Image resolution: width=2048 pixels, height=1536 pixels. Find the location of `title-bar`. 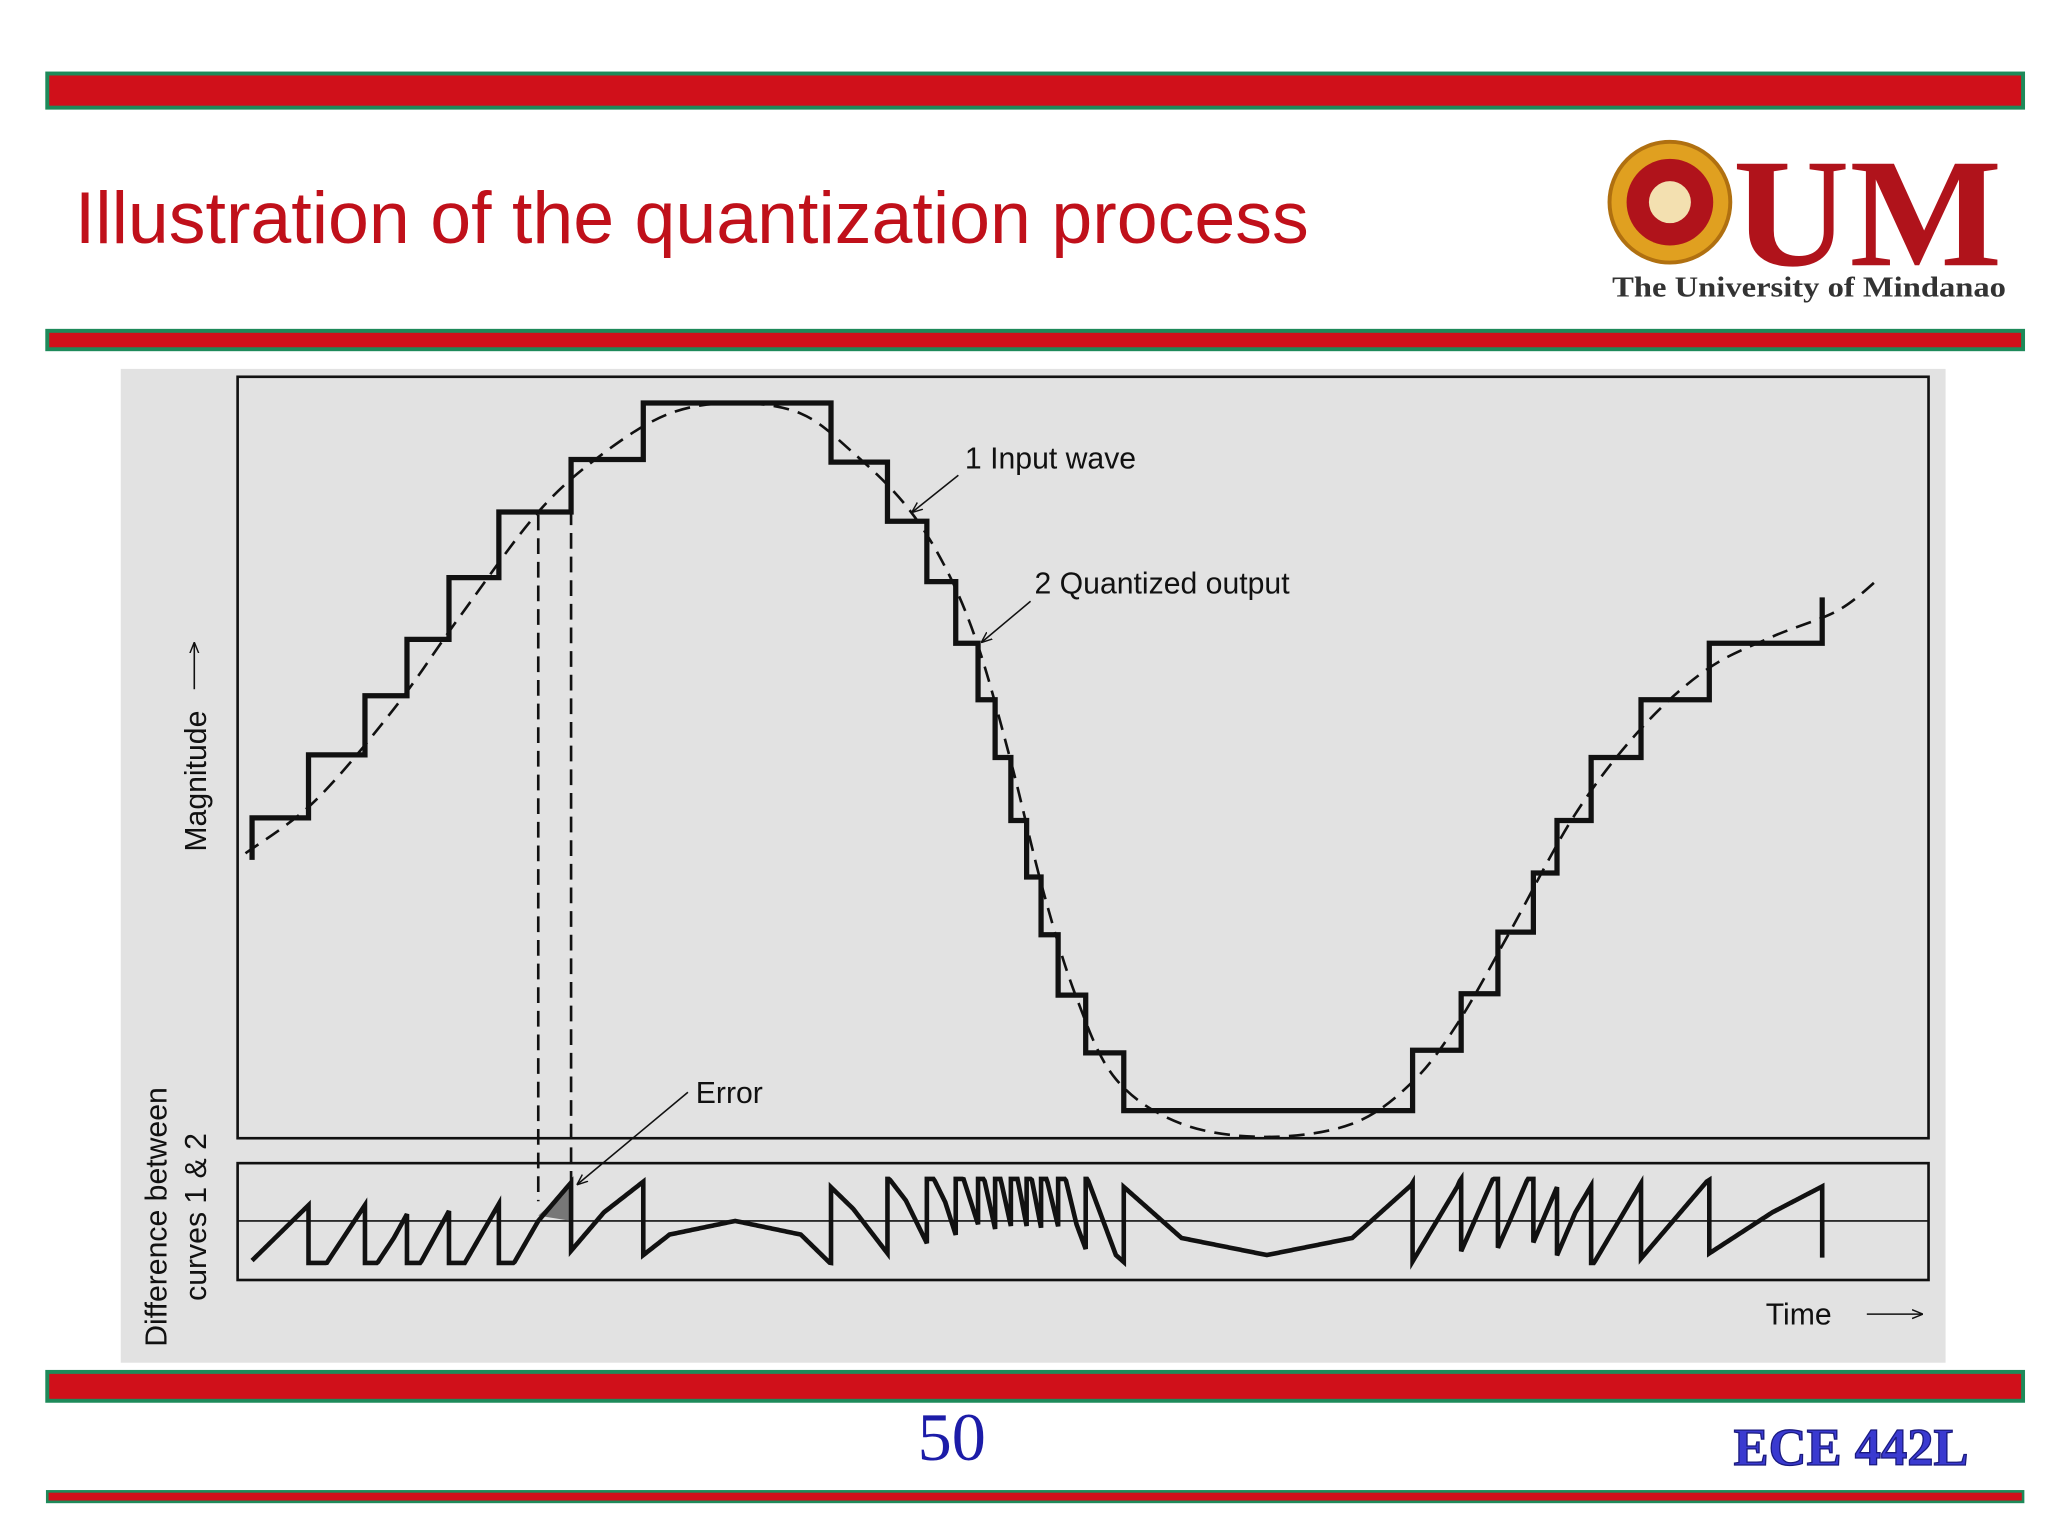

title-bar is located at coordinates (1035, 340).